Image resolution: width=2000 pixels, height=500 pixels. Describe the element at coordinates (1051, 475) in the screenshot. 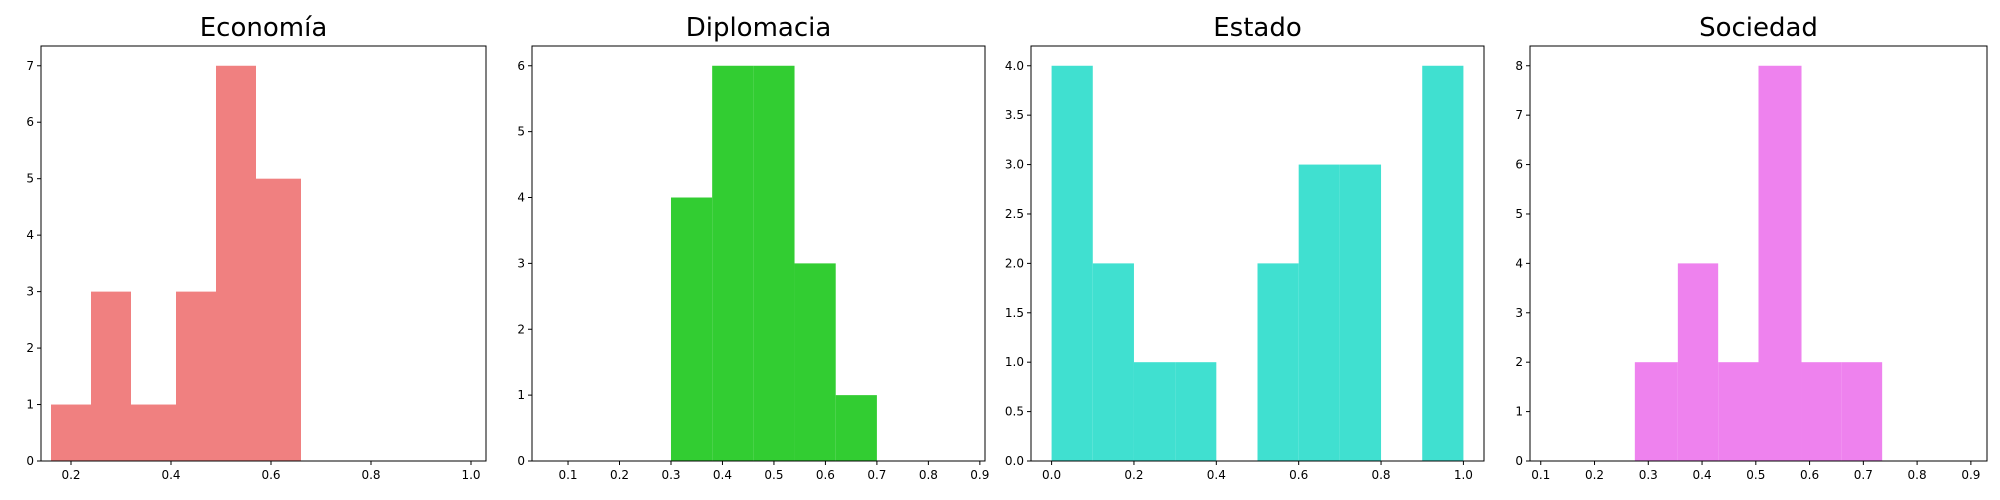

I see `x-tick-label: 0.0` at that location.